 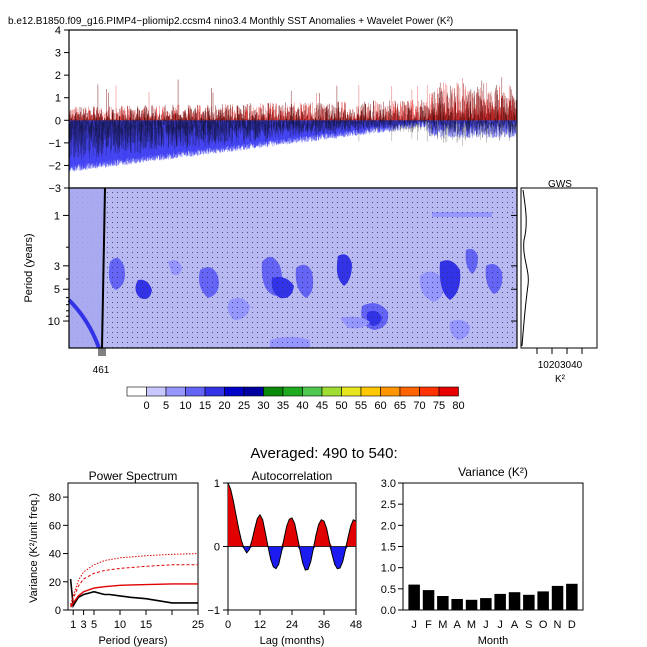 What do you see at coordinates (292, 625) in the screenshot?
I see `autocorrelation-x-tick-label: 24` at bounding box center [292, 625].